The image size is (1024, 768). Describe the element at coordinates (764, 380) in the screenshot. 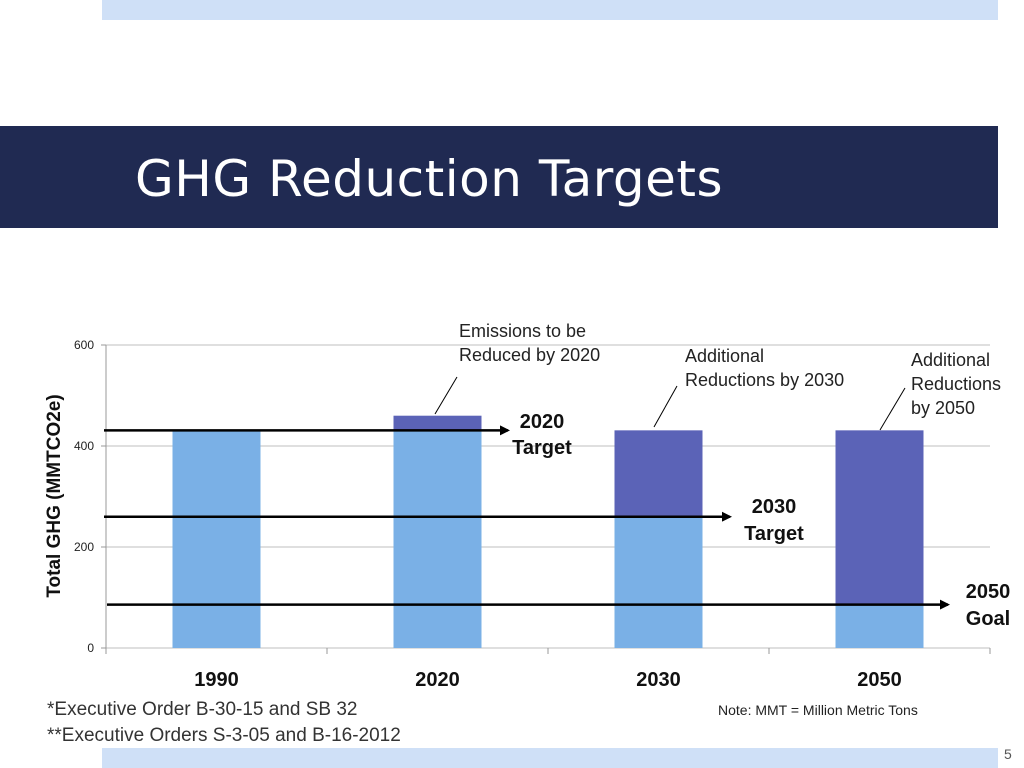

I see `annotation-text: Reductions by 2030` at that location.